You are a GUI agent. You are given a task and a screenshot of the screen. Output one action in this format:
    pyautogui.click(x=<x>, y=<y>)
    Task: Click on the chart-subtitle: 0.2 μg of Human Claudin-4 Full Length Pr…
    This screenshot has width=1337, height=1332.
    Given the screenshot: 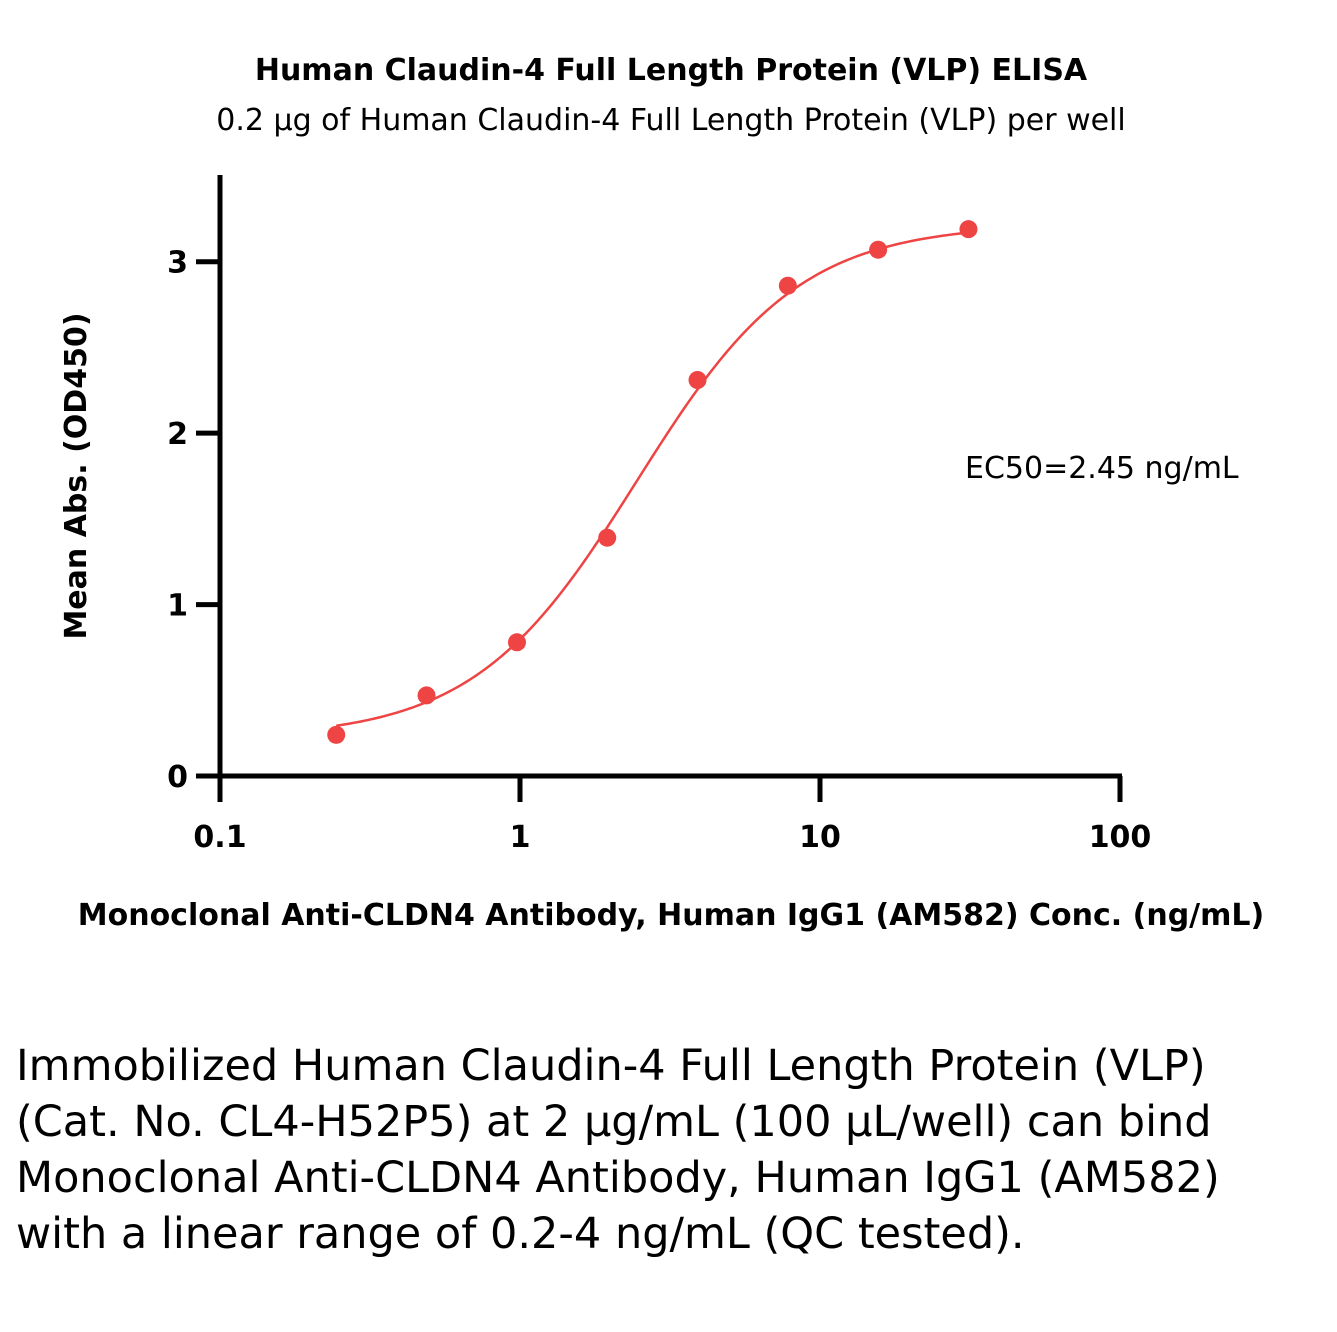 What is the action you would take?
    pyautogui.click(x=670, y=120)
    